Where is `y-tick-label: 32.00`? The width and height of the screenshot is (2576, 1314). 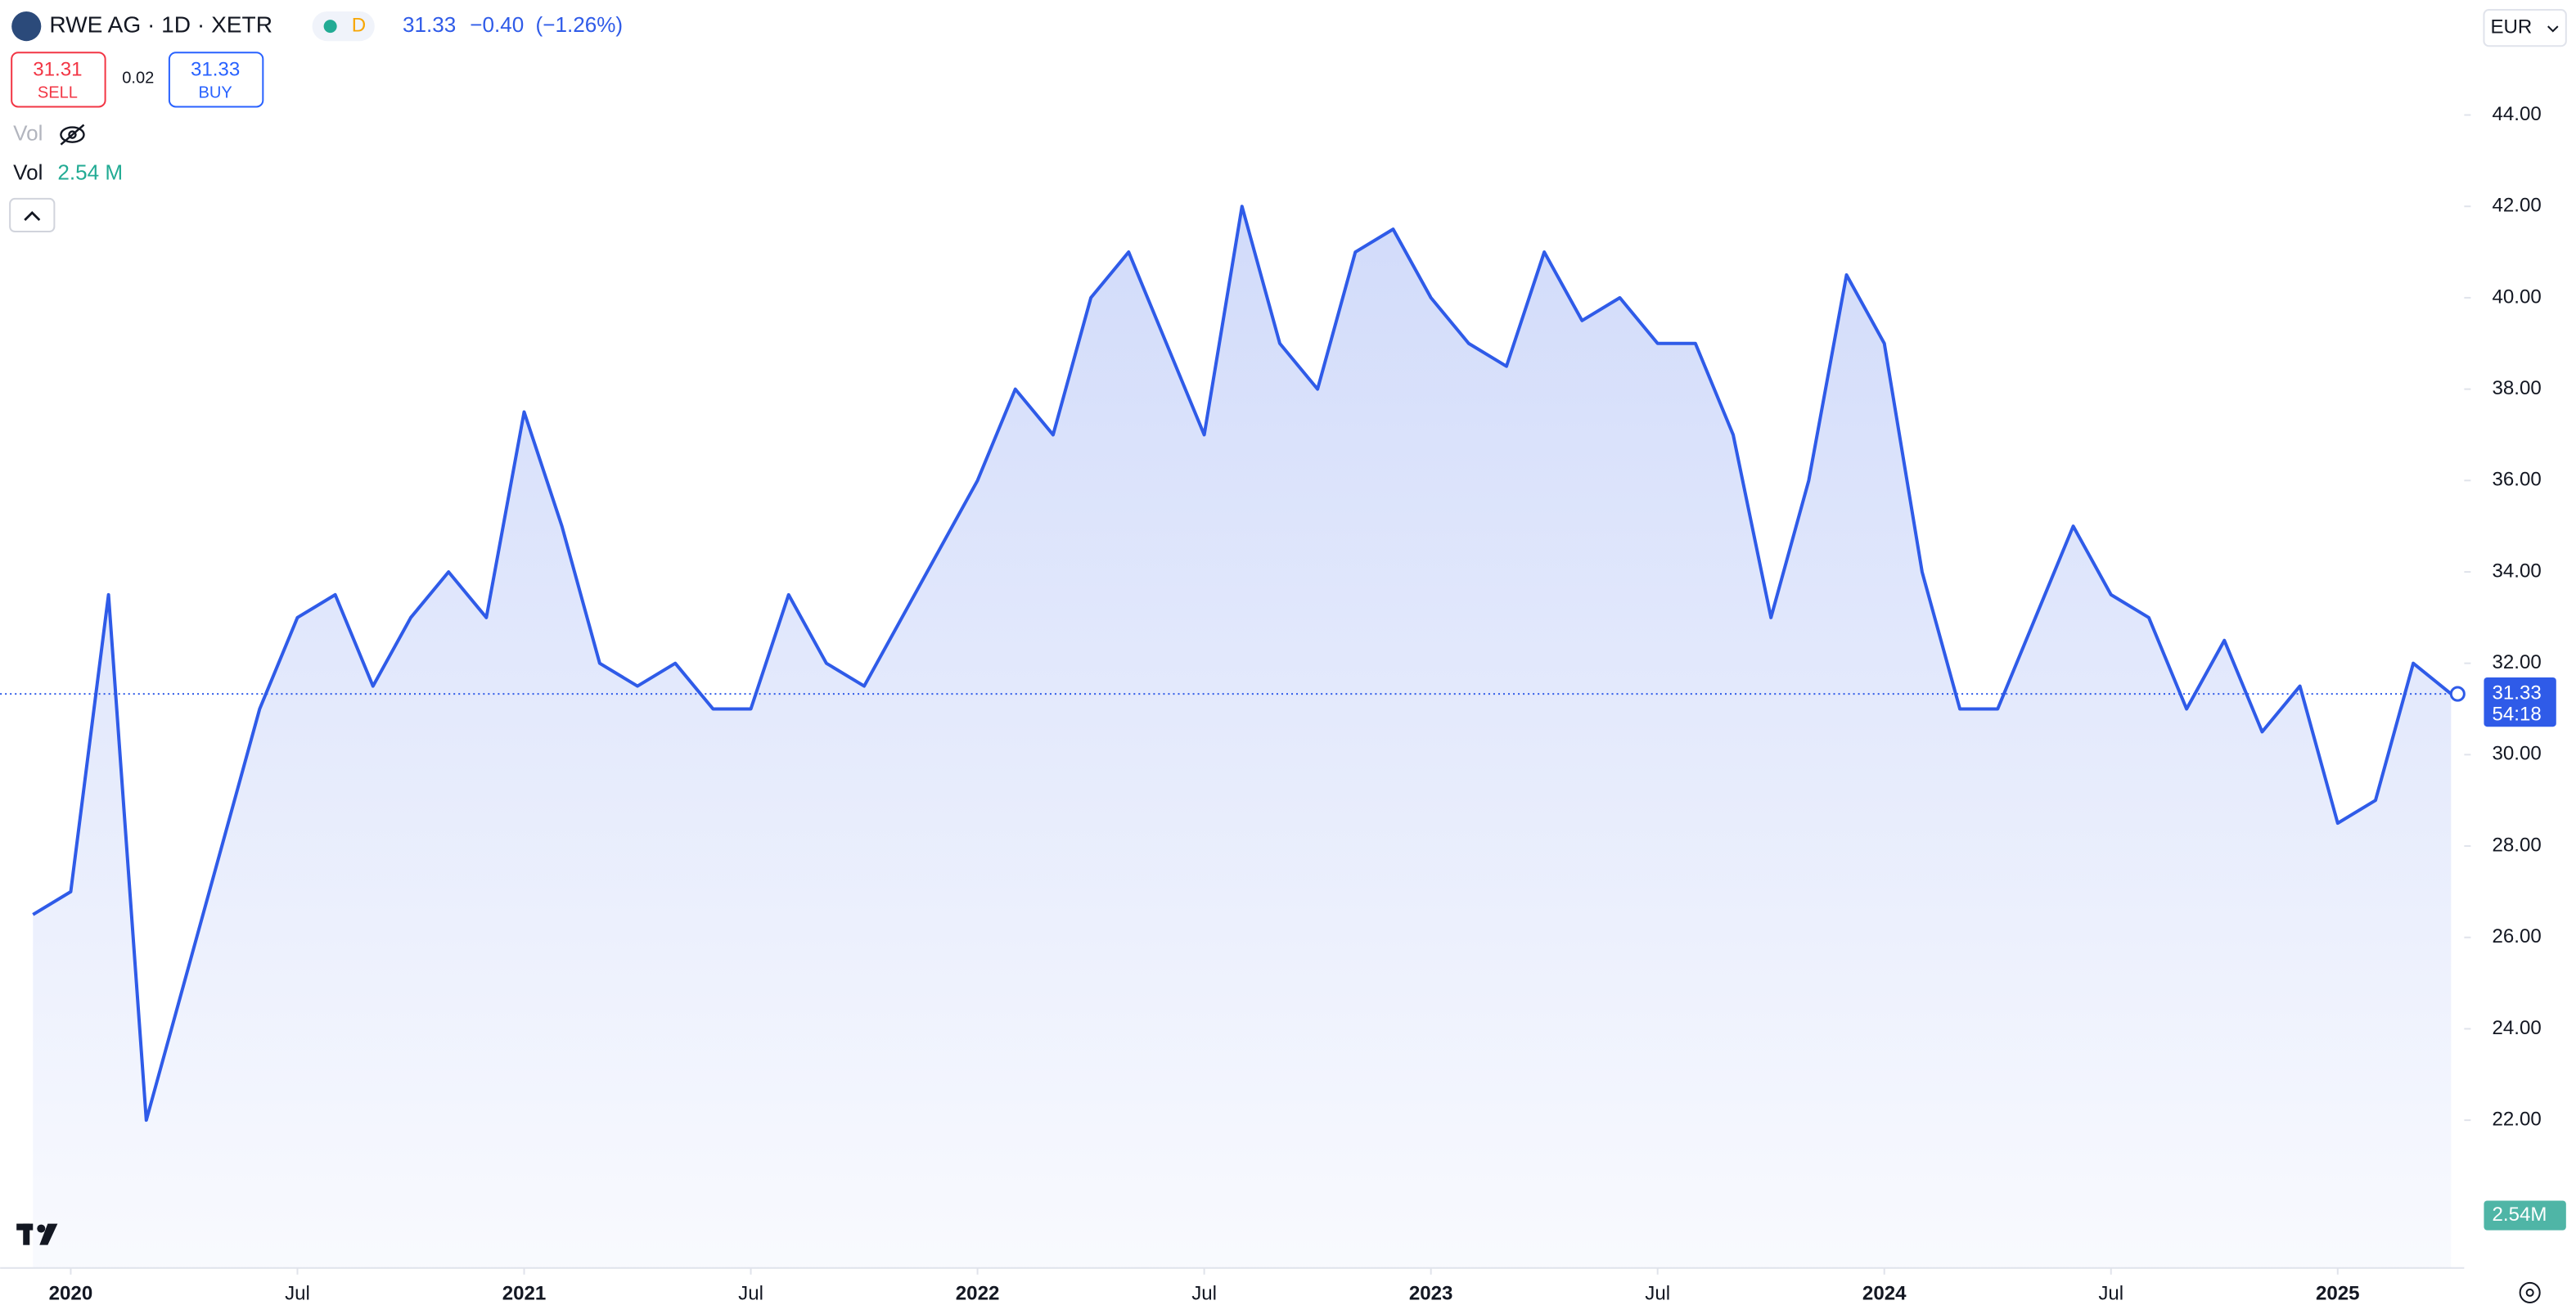
y-tick-label: 32.00 is located at coordinates (2516, 662).